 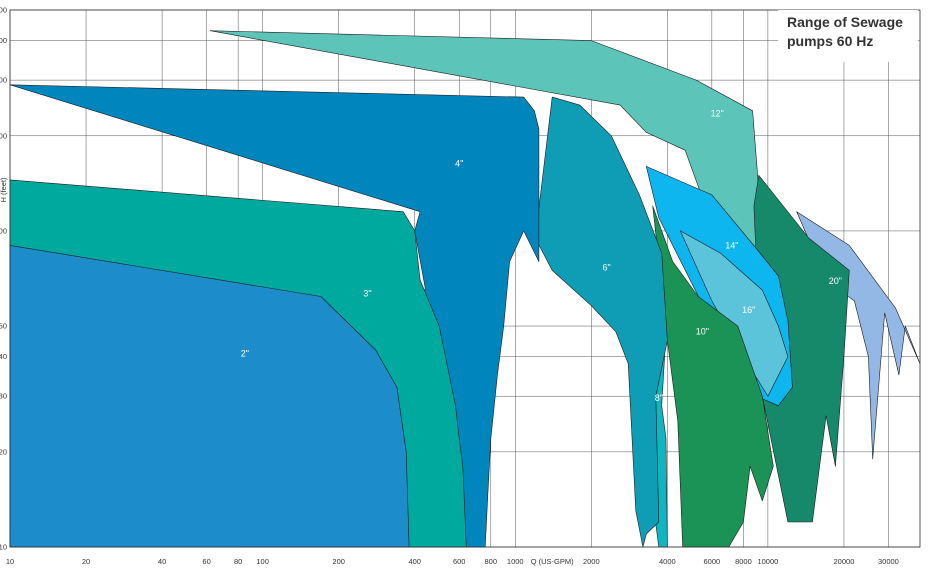 I want to click on y-tick-label: 20, so click(x=3, y=451).